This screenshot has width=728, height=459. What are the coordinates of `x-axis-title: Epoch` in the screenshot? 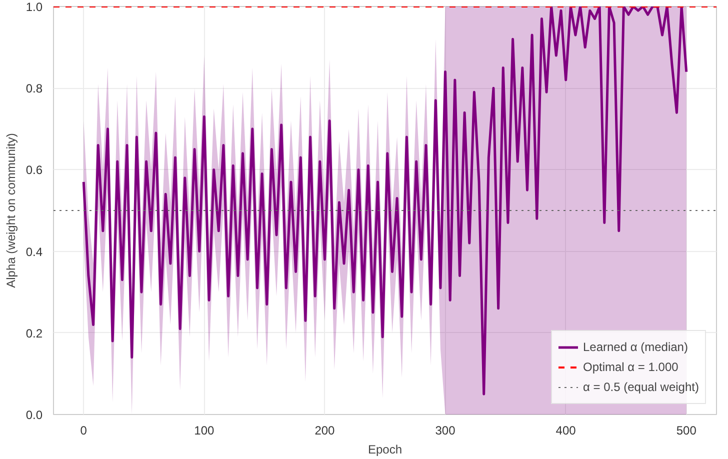 It's located at (385, 449).